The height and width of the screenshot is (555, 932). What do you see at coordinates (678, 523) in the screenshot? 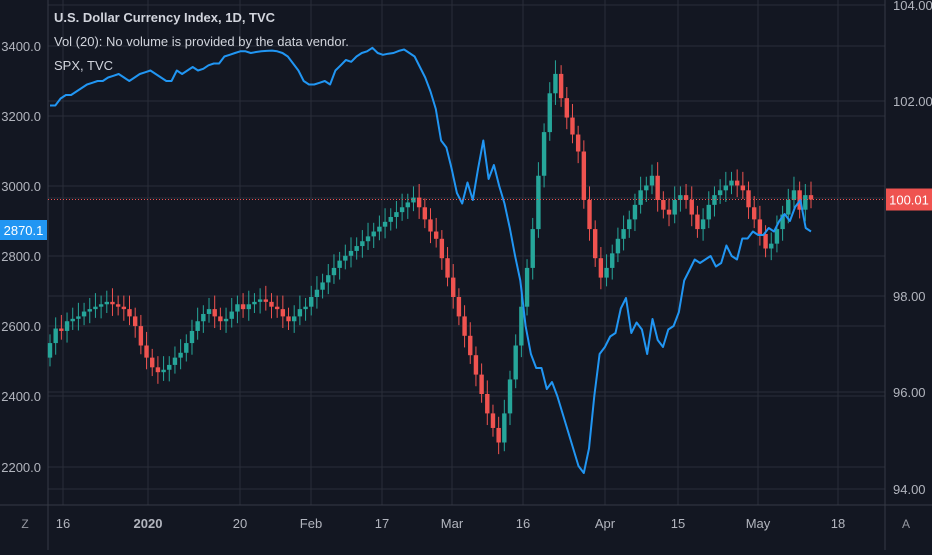
I see `x-tick-label: 15` at bounding box center [678, 523].